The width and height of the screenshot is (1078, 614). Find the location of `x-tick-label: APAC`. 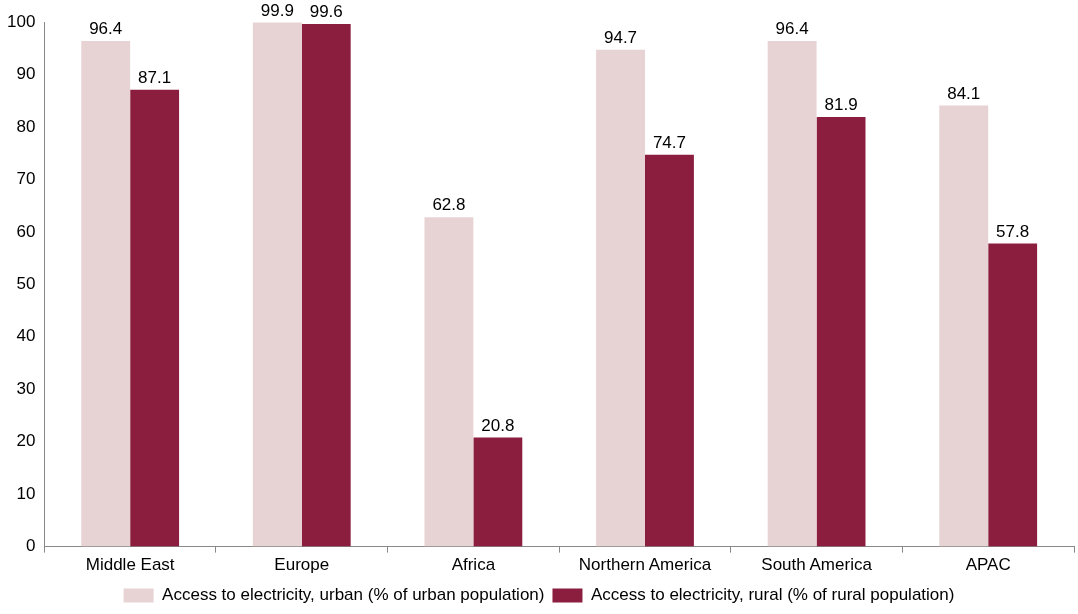

x-tick-label: APAC is located at coordinates (988, 565).